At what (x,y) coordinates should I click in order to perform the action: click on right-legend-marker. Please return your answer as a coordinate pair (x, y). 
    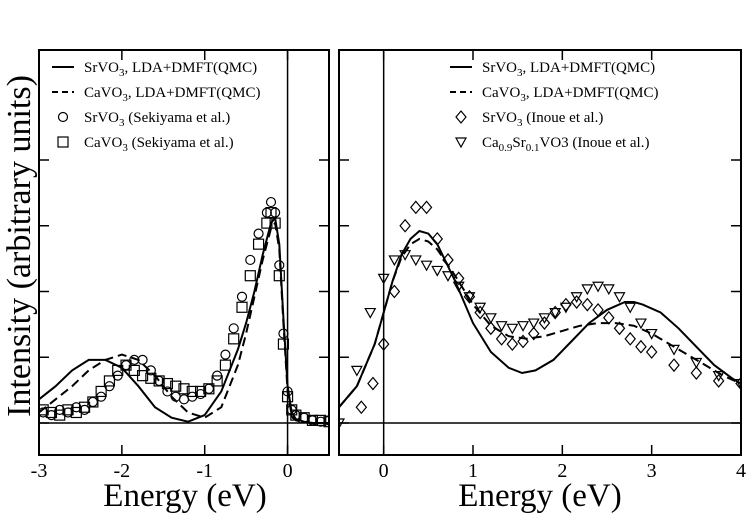
    Looking at the image, I should click on (461, 117).